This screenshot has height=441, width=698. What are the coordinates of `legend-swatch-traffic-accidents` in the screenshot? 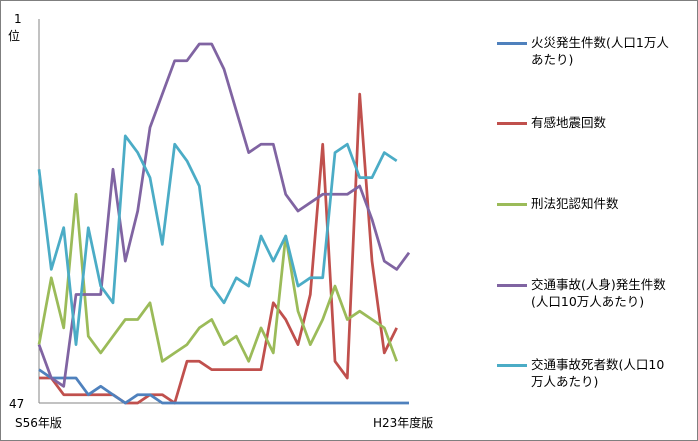 It's located at (512, 285).